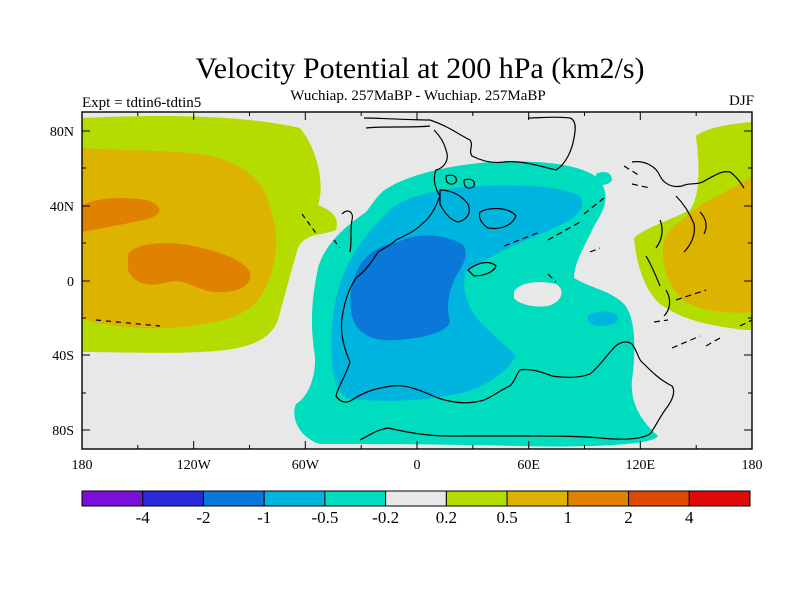  I want to click on colorbar-label: -2, so click(203, 517).